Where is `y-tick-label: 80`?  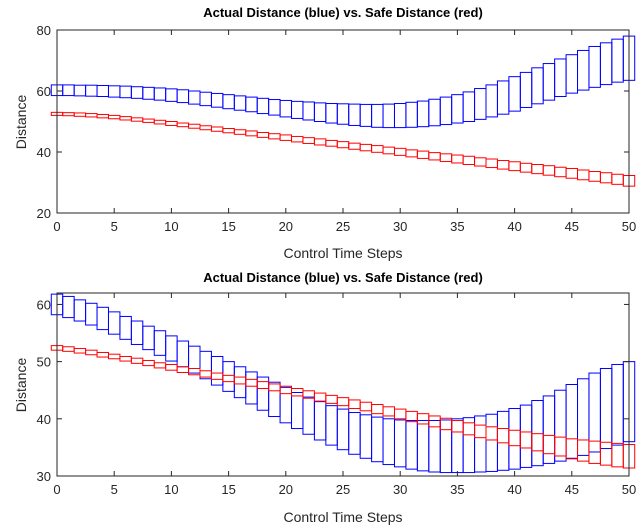 y-tick-label: 80 is located at coordinates (44, 30).